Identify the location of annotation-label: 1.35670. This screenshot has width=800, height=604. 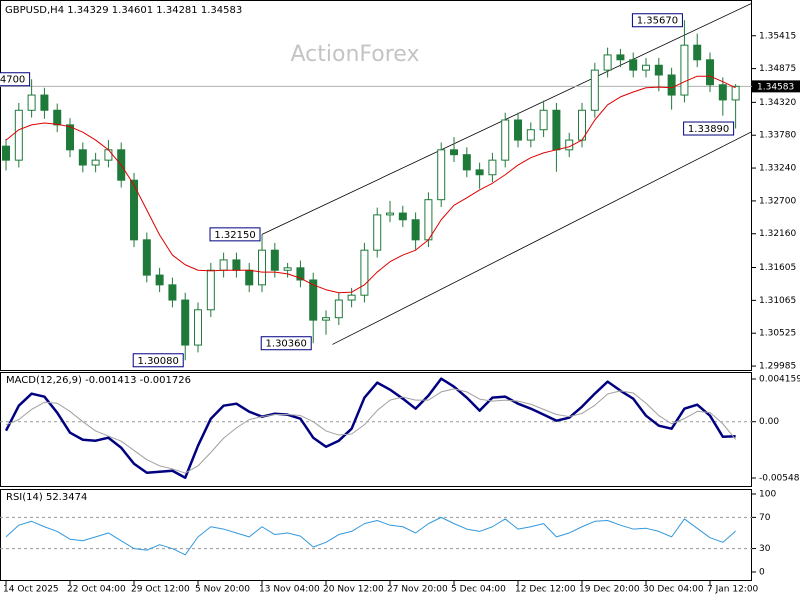
(657, 21).